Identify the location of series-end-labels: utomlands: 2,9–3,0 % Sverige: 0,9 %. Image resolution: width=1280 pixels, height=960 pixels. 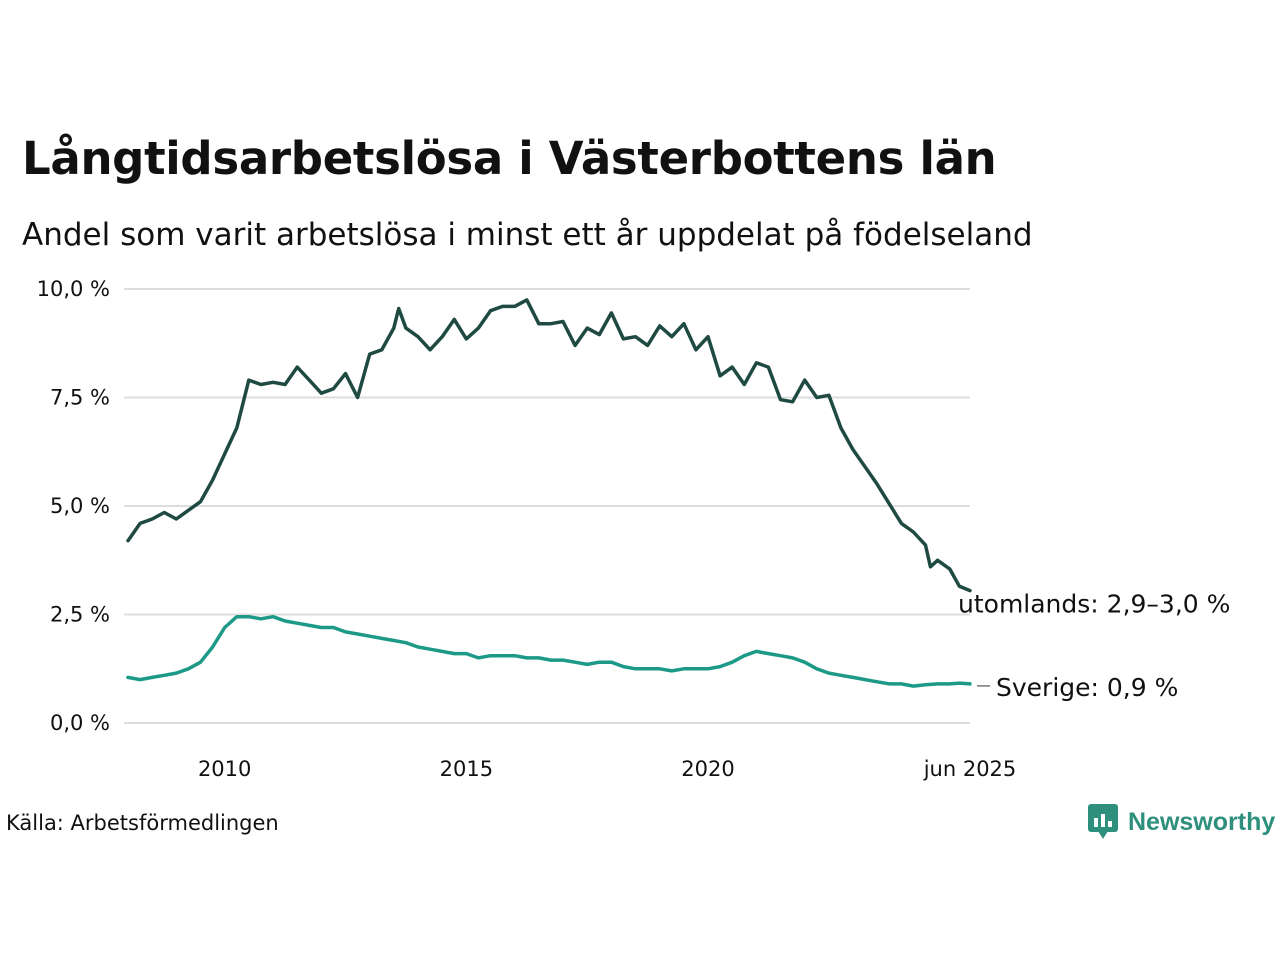
(1094, 646).